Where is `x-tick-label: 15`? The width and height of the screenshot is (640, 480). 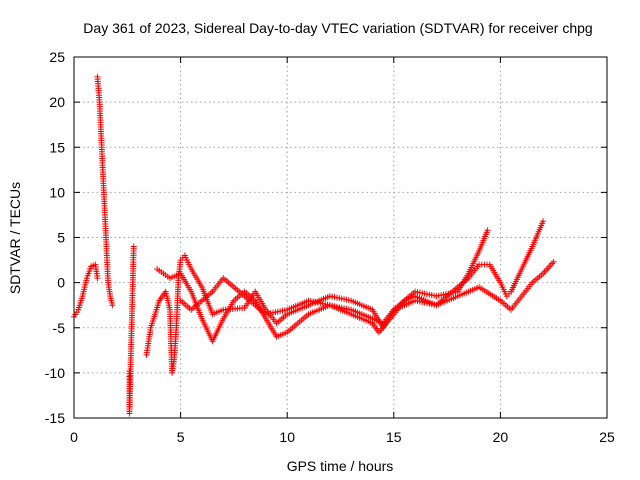 x-tick-label: 15 is located at coordinates (394, 437).